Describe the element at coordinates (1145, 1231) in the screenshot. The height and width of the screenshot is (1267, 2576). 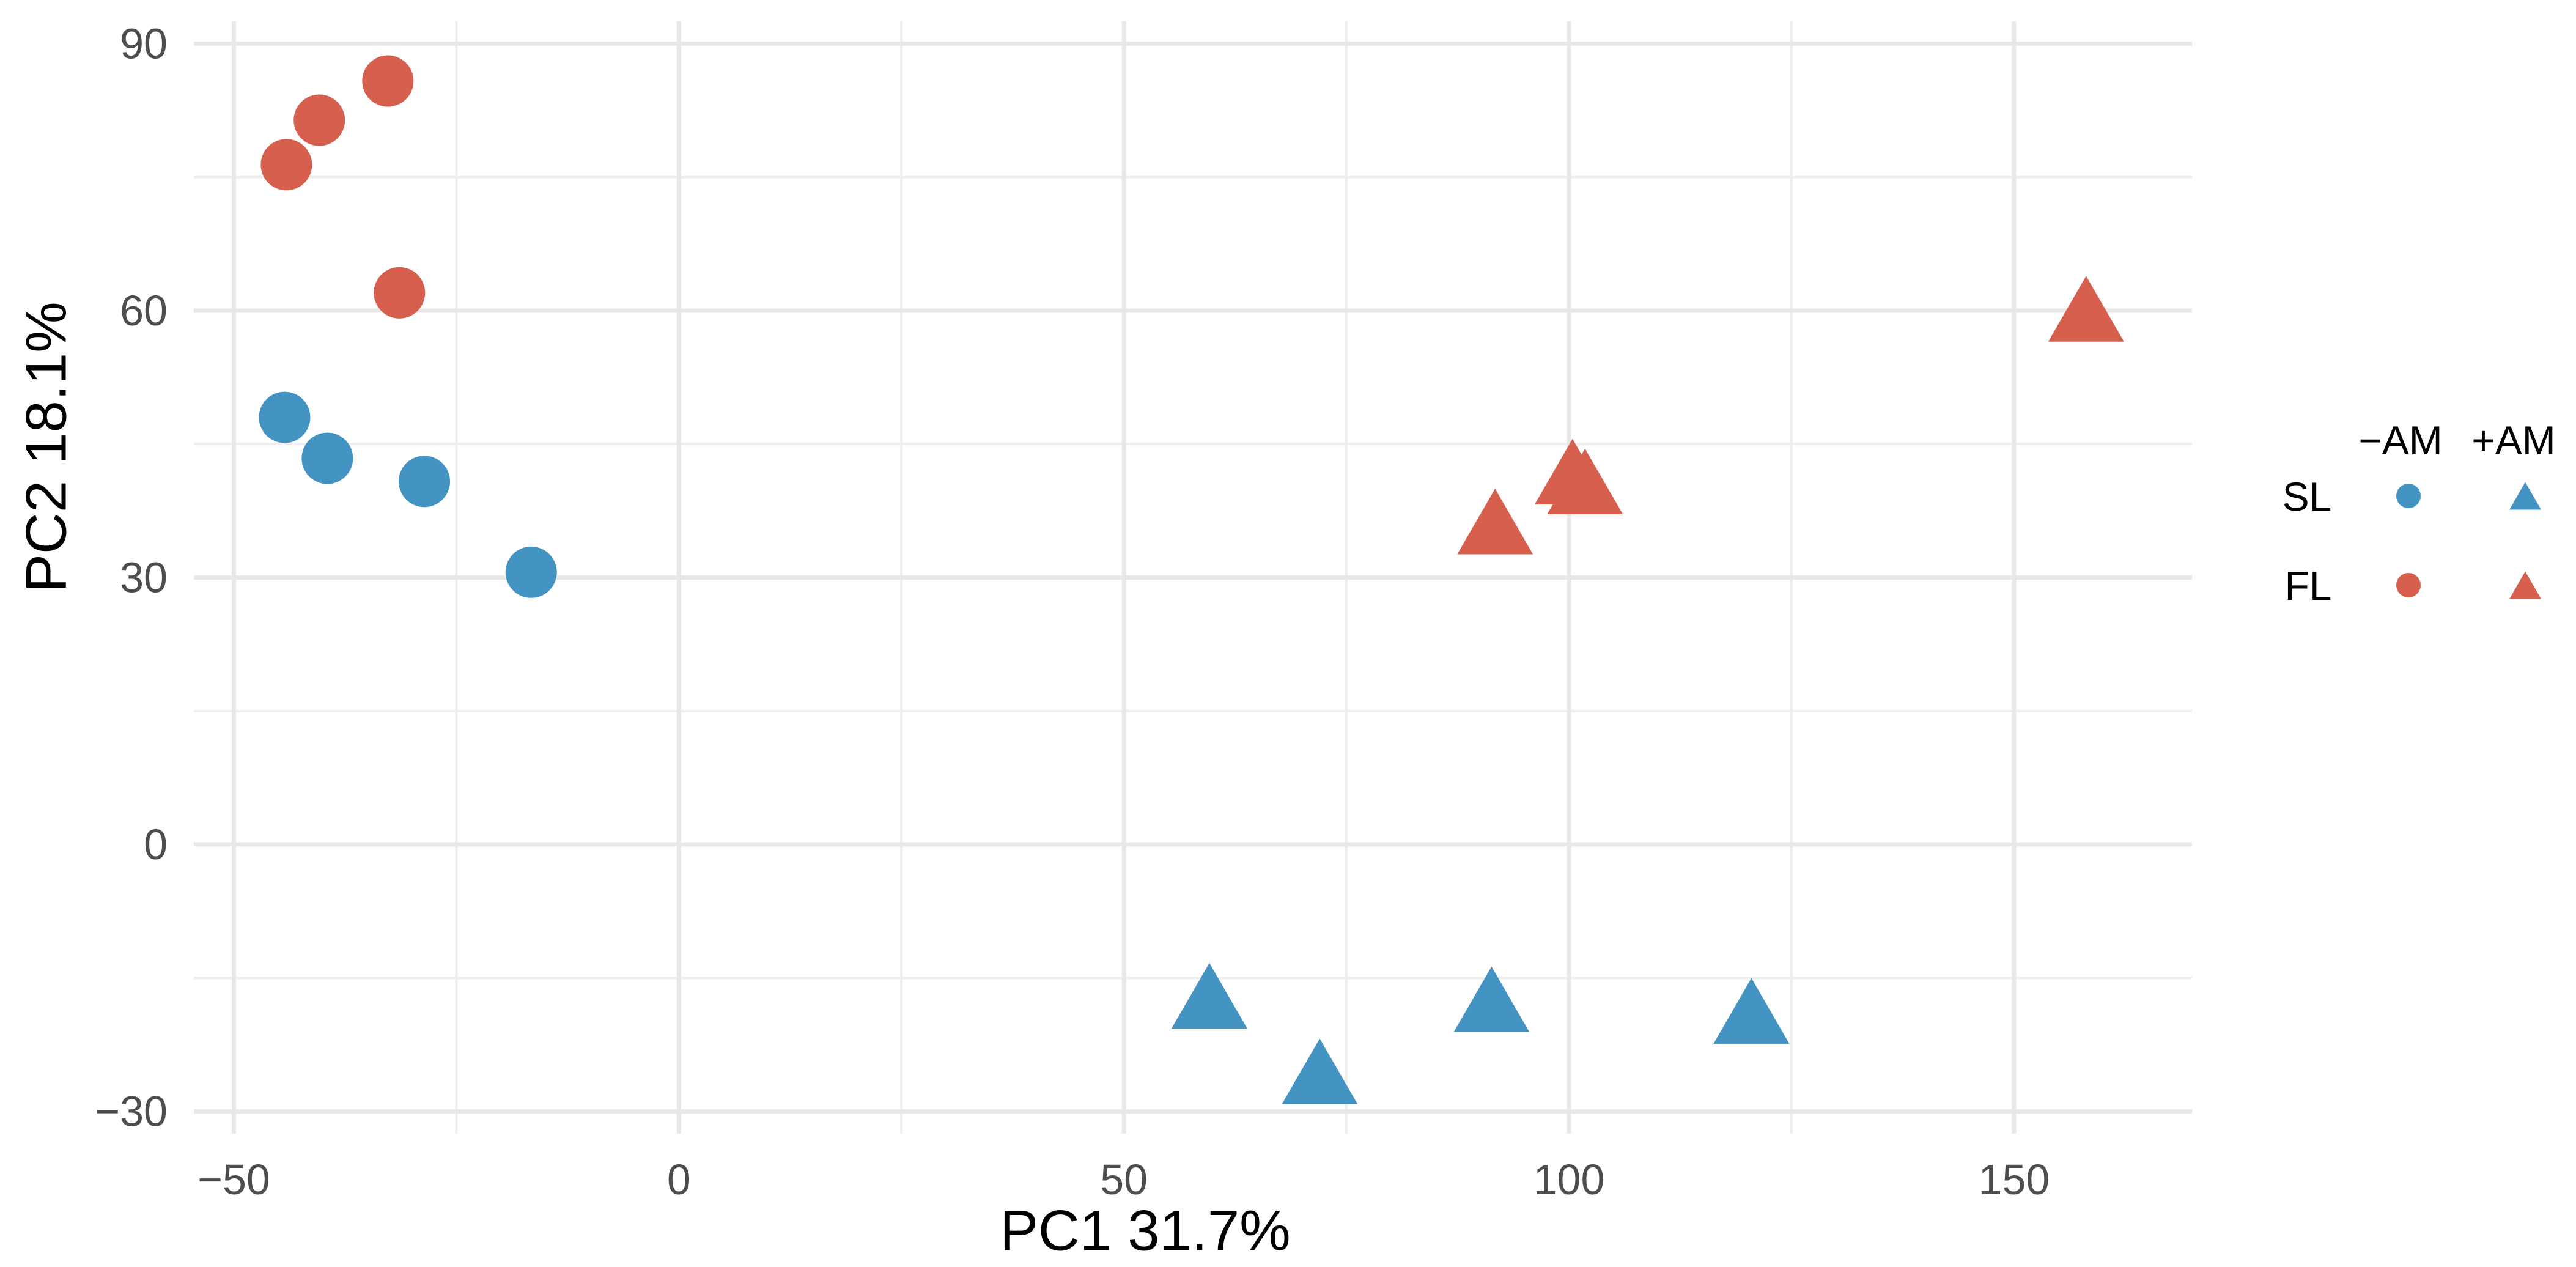
I see `x-axis-title: PC1 31.7%` at that location.